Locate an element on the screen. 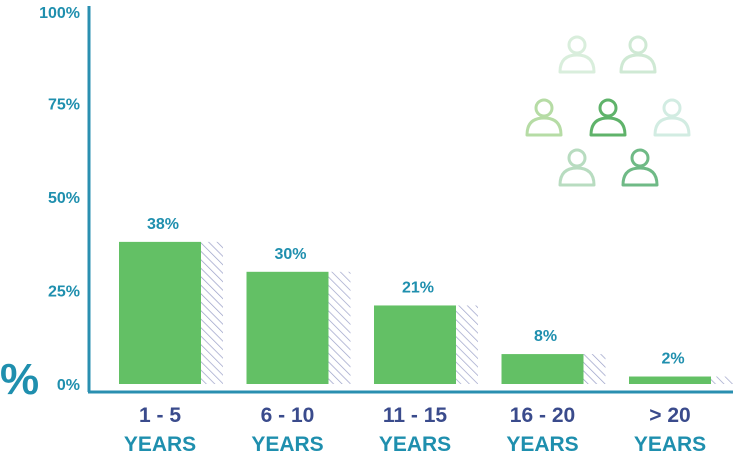 The height and width of the screenshot is (460, 733). data-label: 21% is located at coordinates (418, 287).